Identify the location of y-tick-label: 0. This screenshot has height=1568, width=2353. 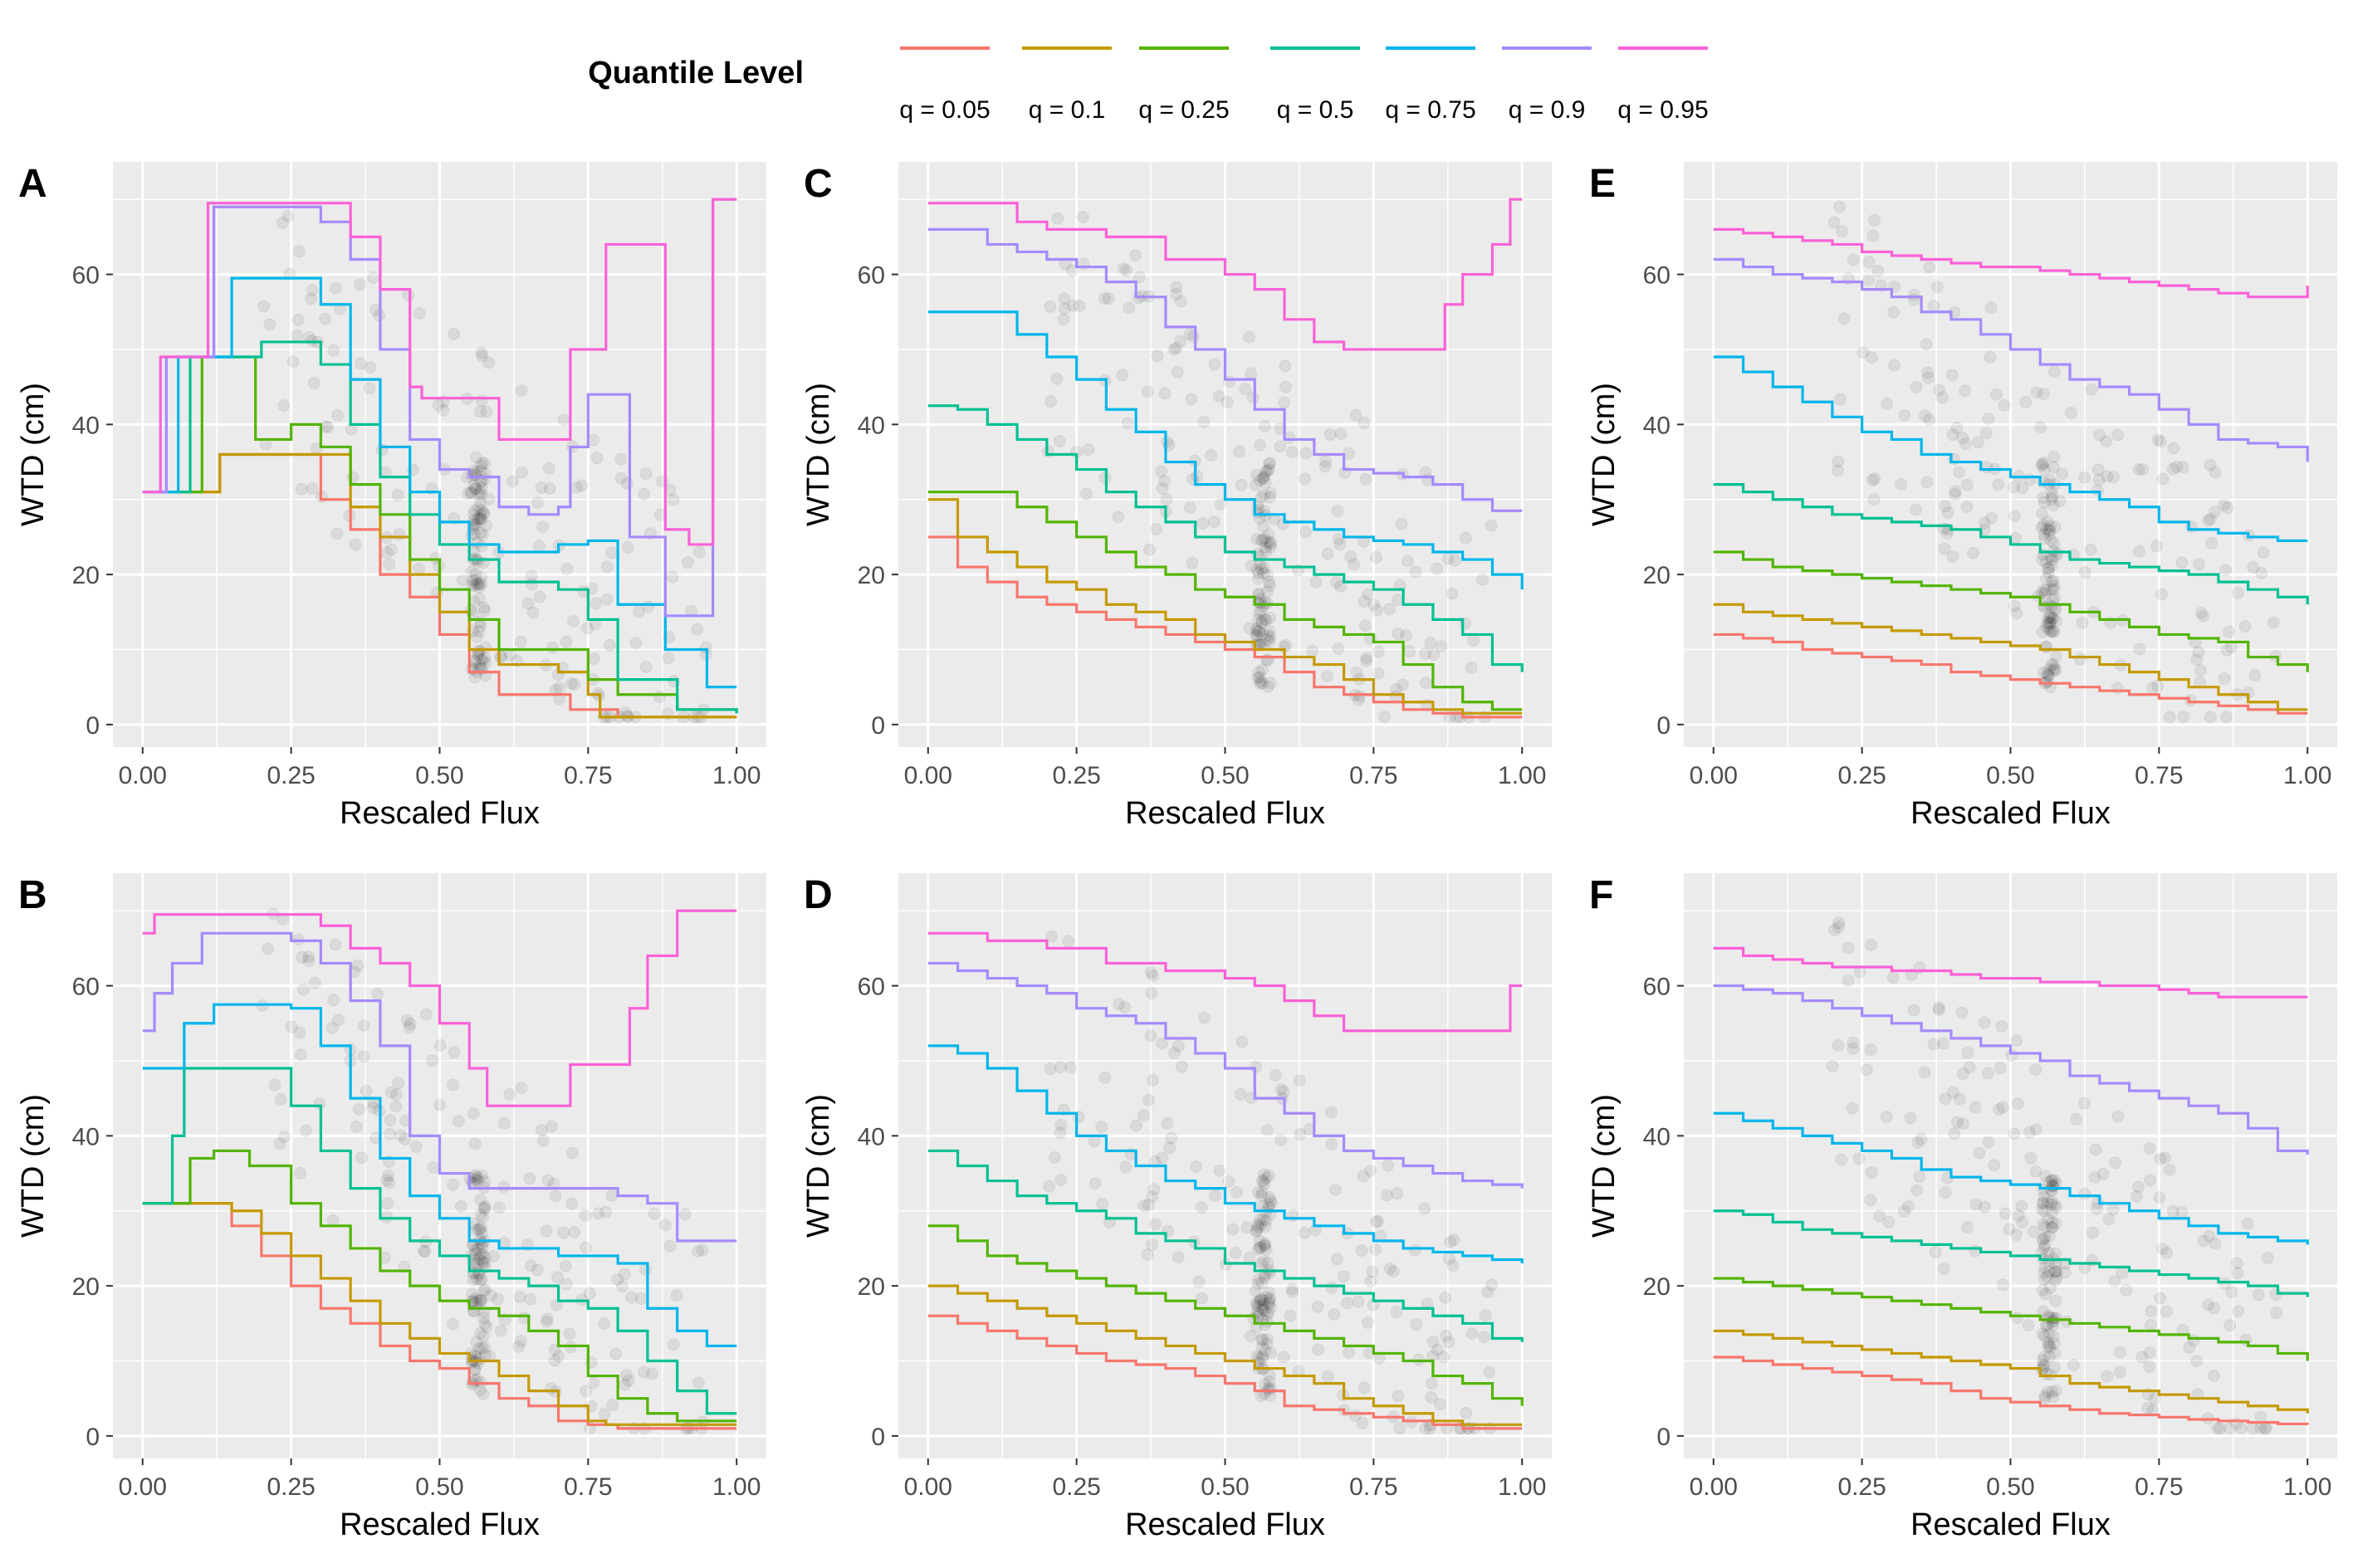
(93, 1438).